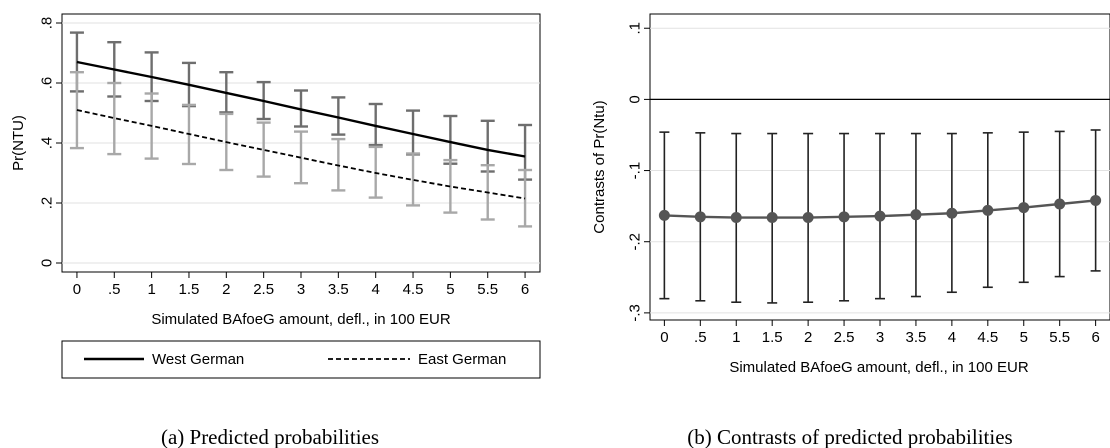 The width and height of the screenshot is (1110, 448). I want to click on series-line-east-german, so click(301, 154).